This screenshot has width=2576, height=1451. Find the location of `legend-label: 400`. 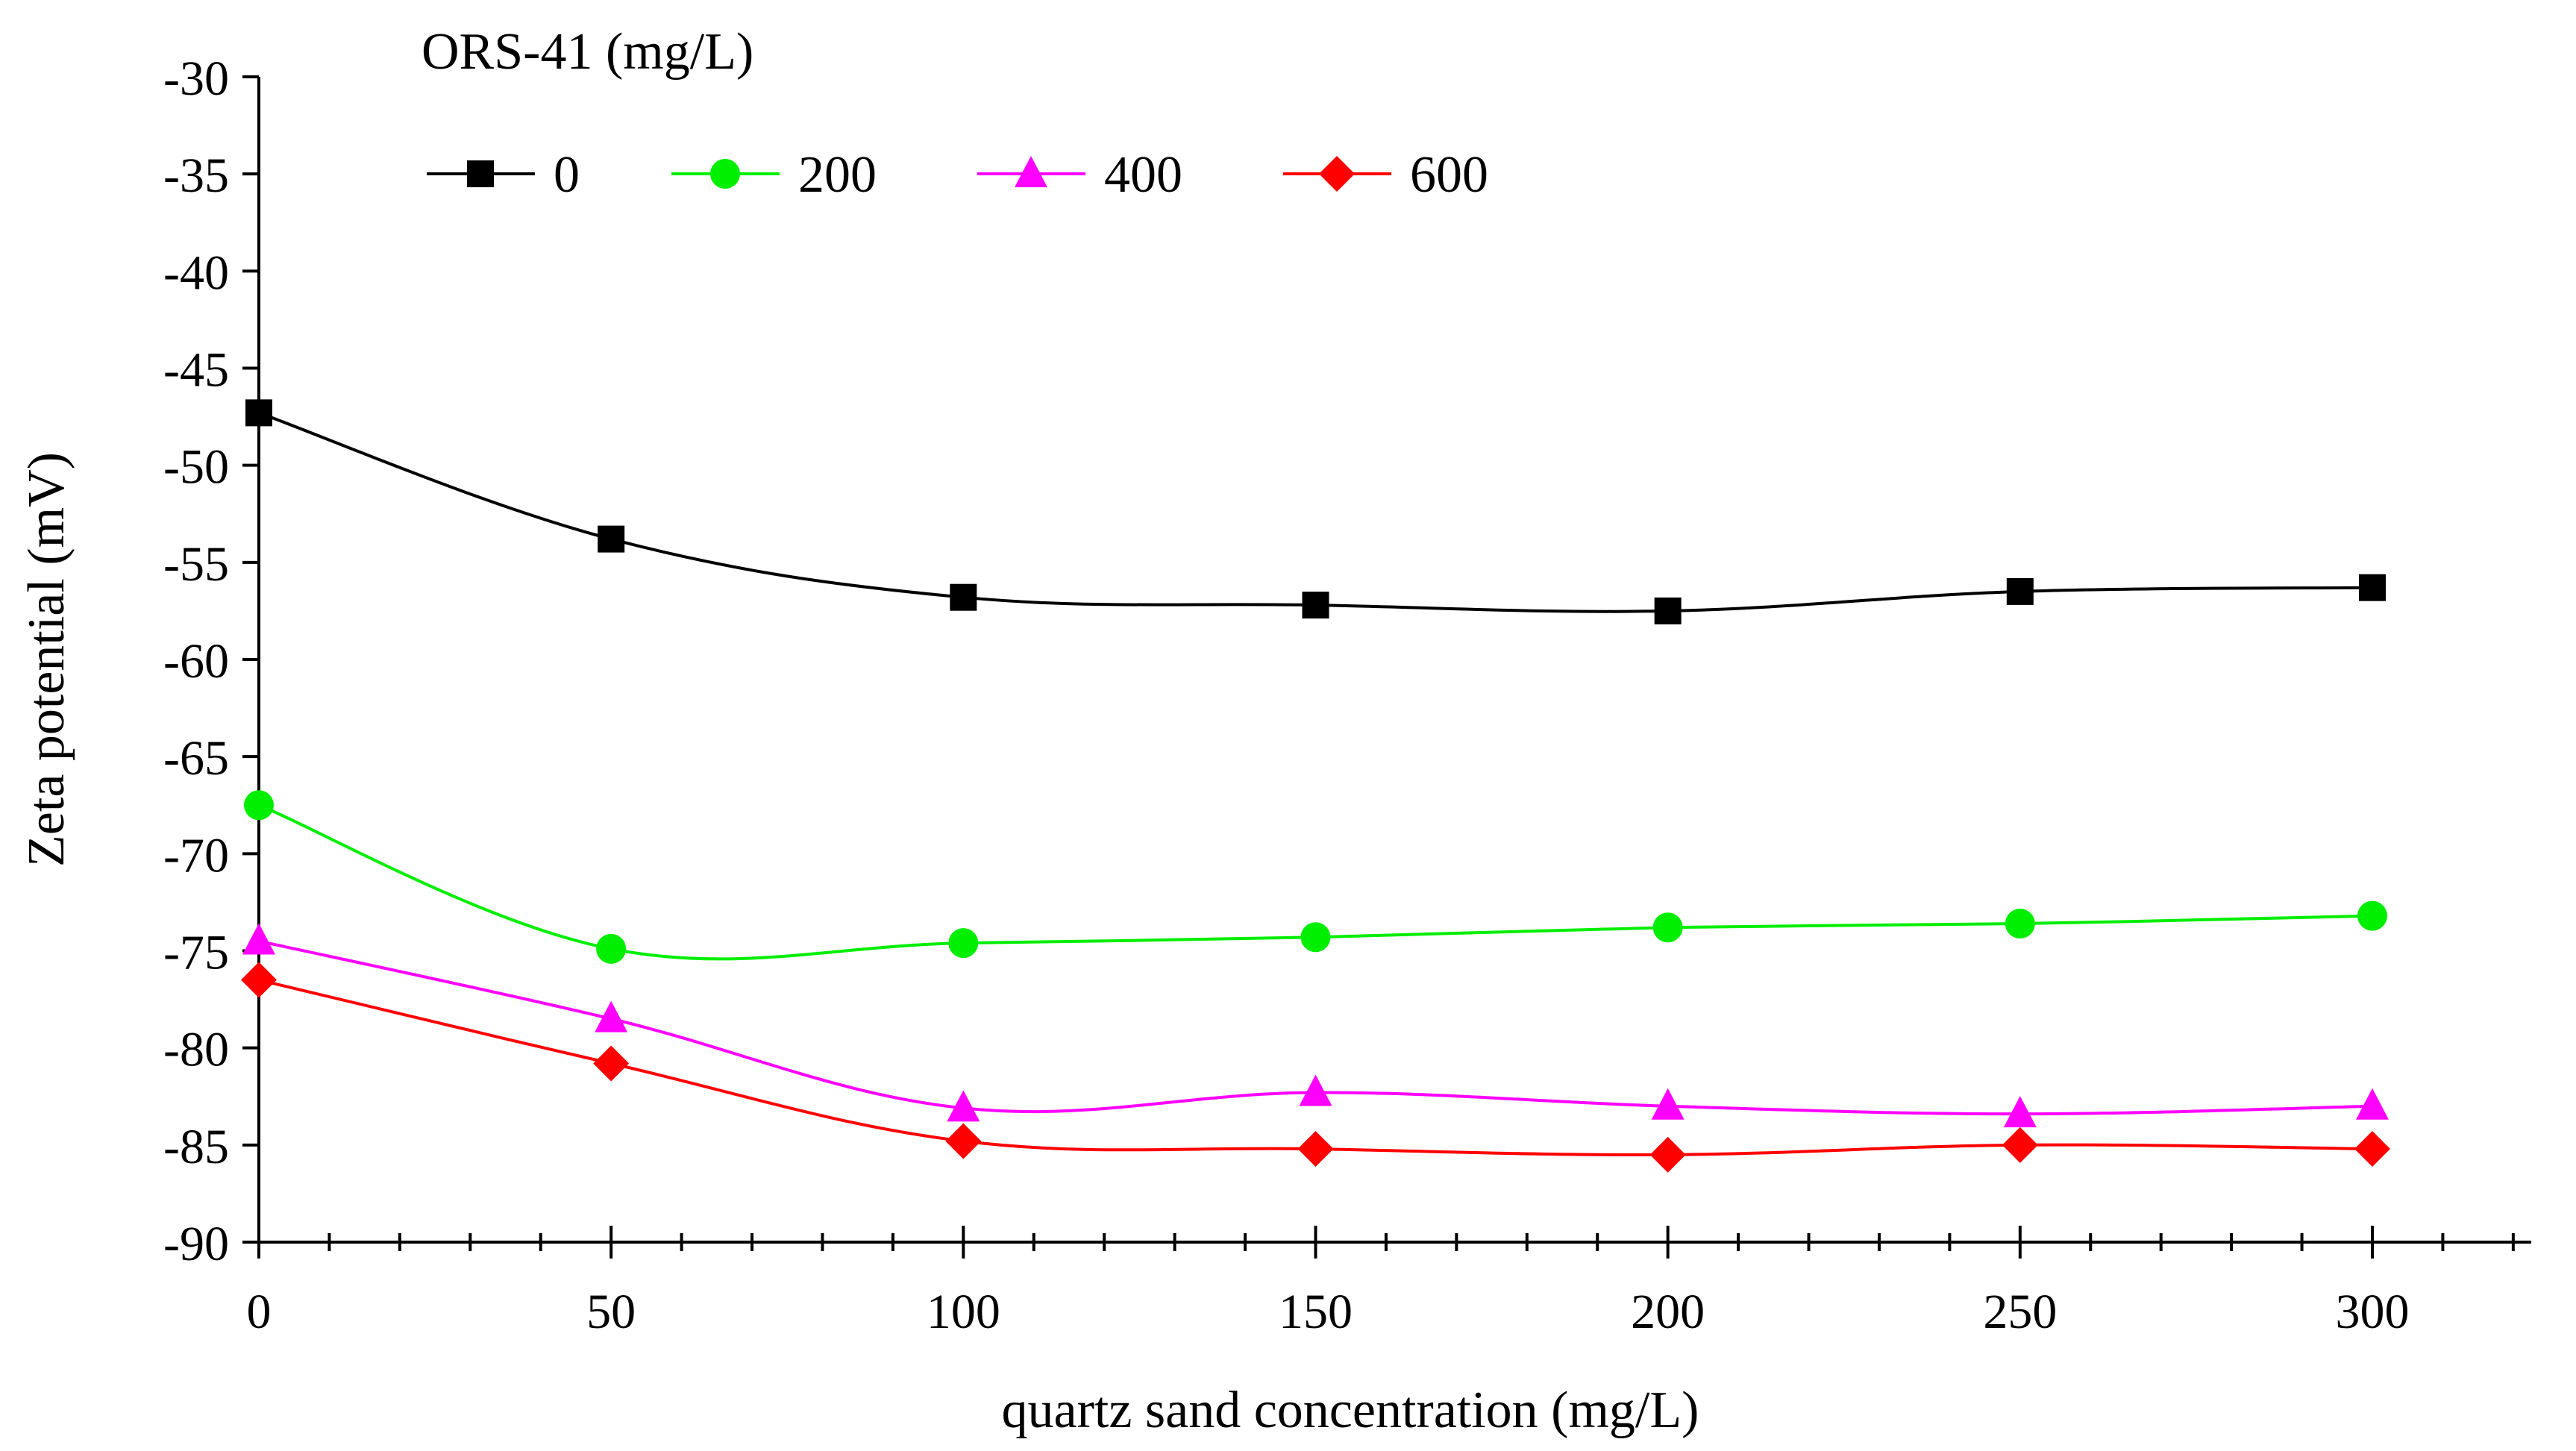

legend-label: 400 is located at coordinates (1143, 175).